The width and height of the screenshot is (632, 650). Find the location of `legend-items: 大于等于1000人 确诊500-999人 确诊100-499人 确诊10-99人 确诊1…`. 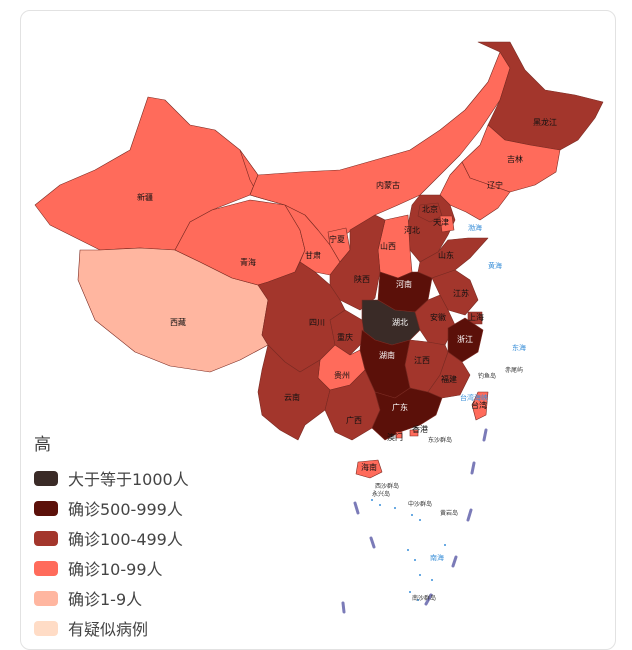

legend-items: 大于等于1000人 确诊500-999人 确诊100-499人 确诊10-99人 确诊1… is located at coordinates (111, 553).